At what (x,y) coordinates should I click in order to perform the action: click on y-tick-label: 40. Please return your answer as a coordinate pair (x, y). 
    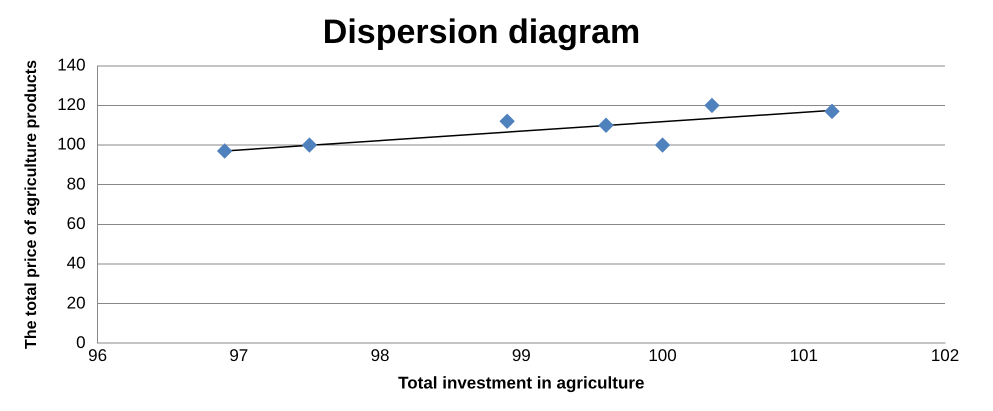
    Looking at the image, I should click on (76, 263).